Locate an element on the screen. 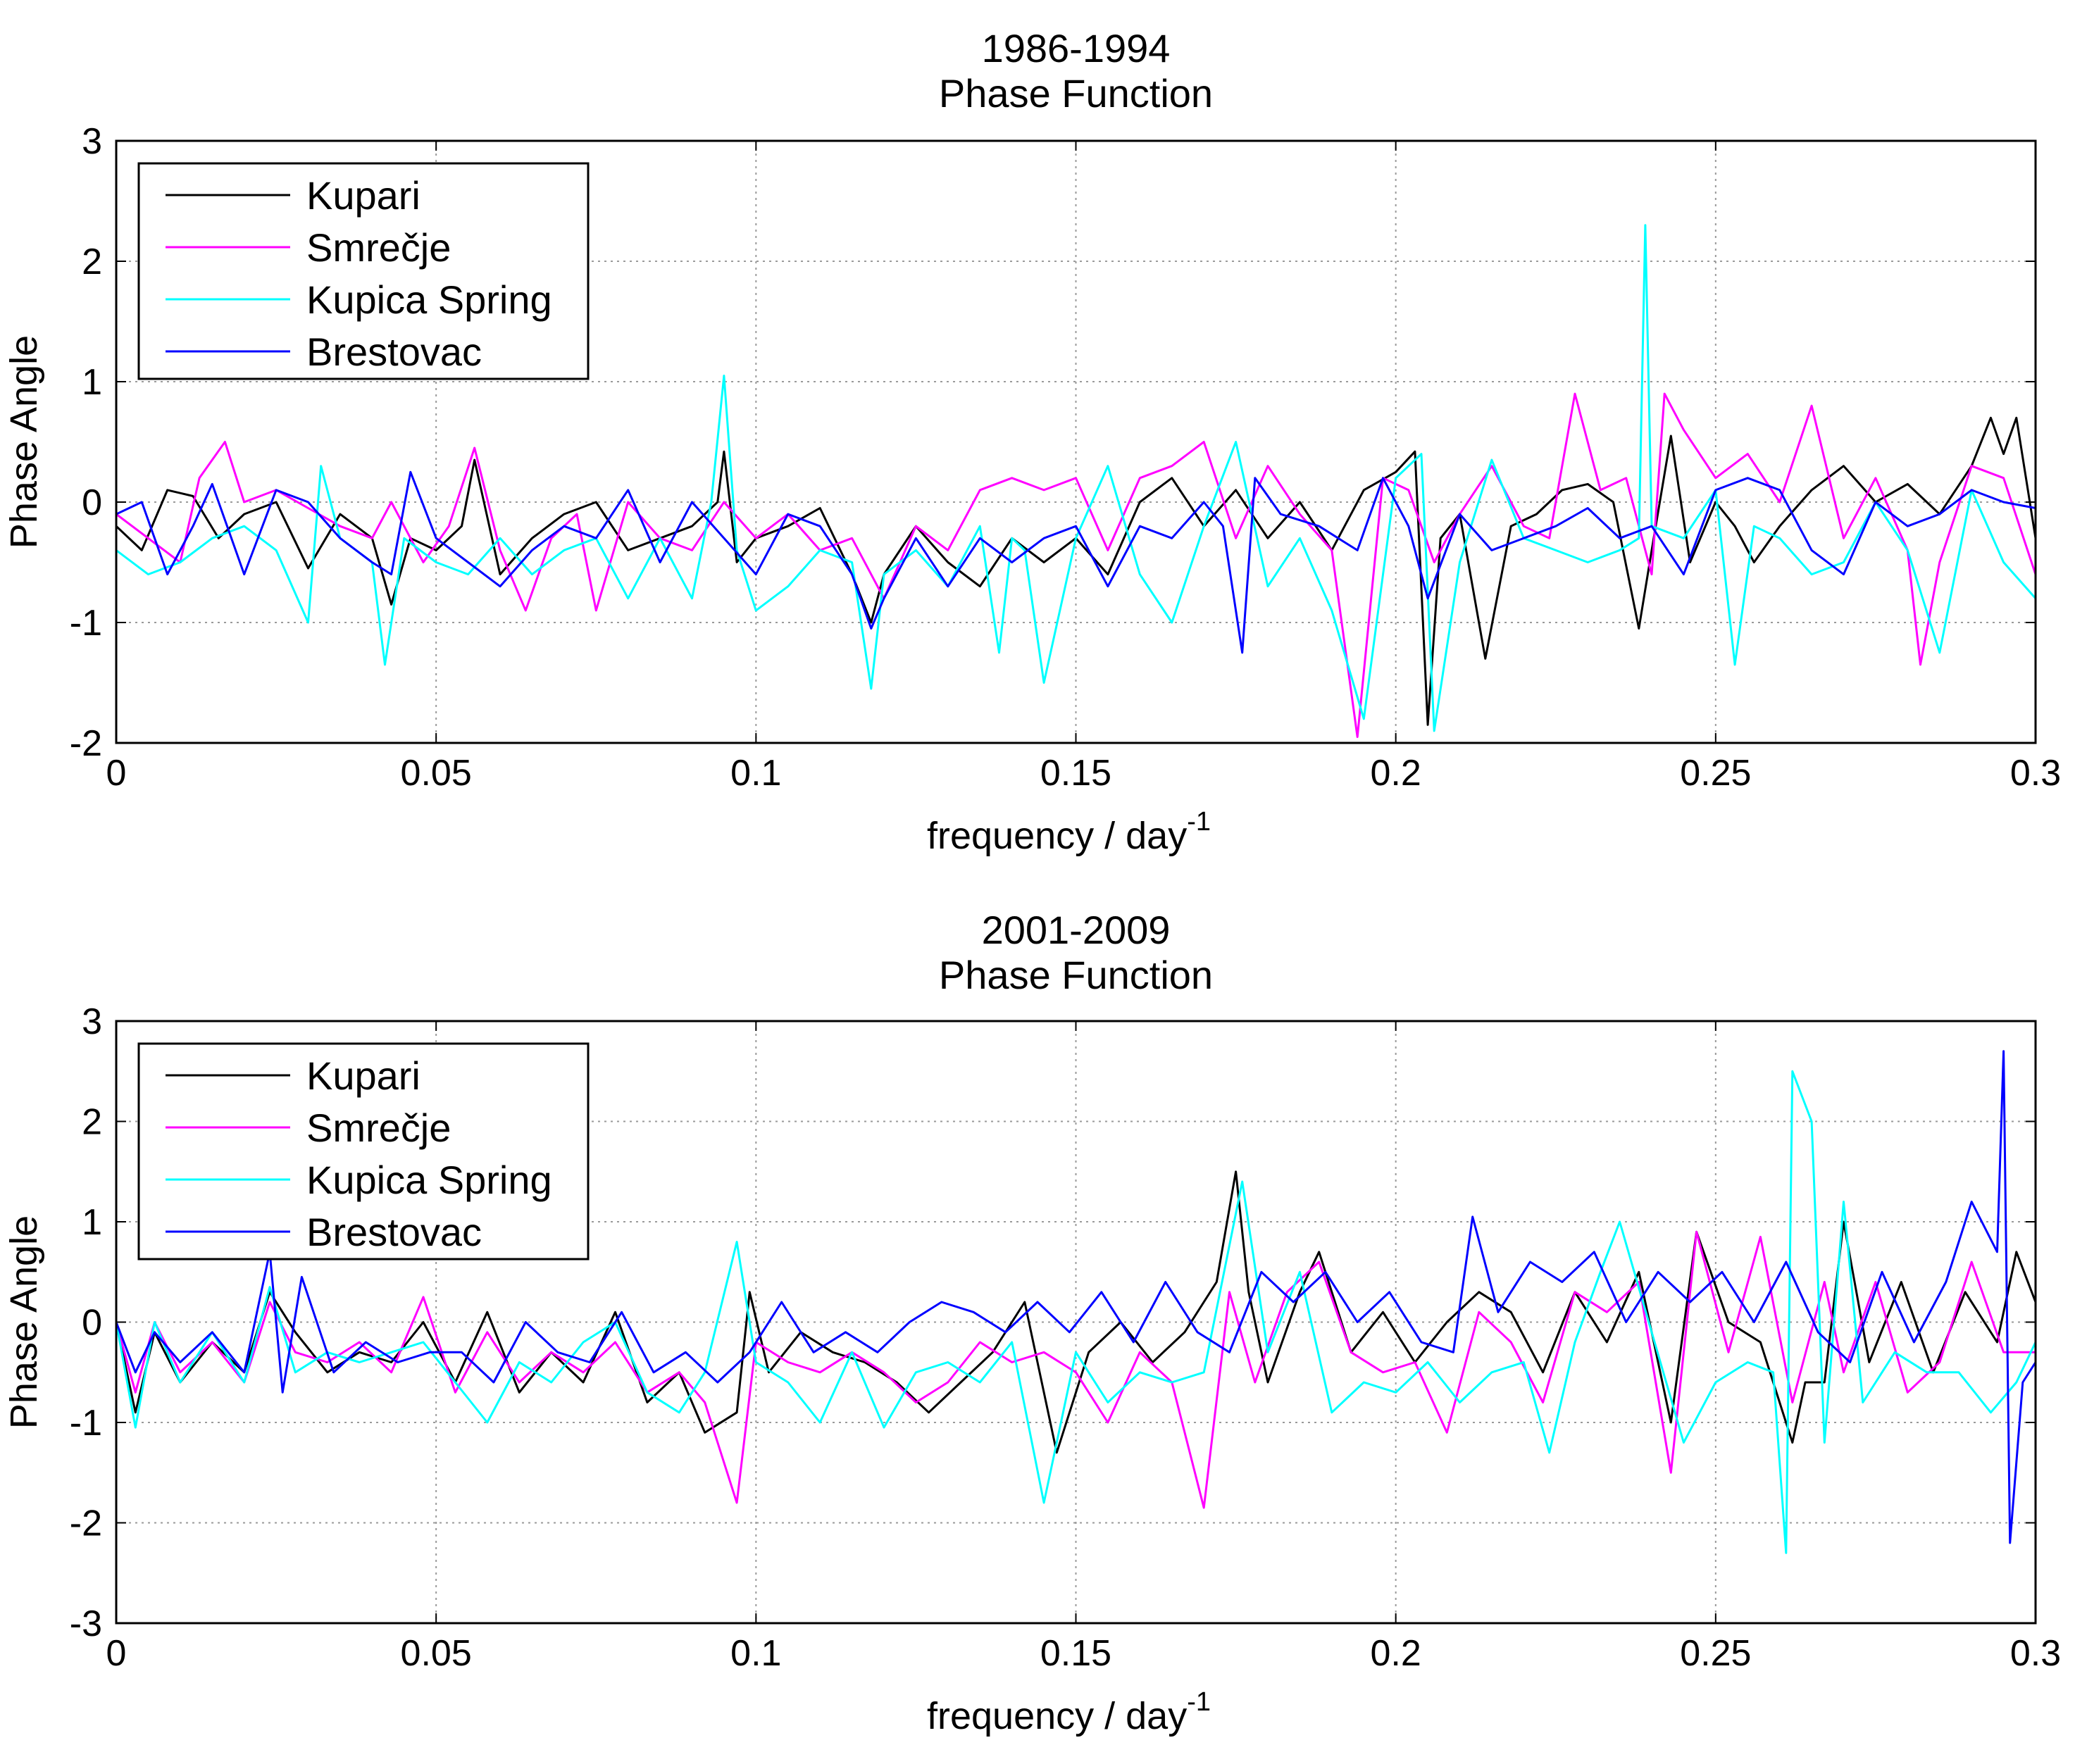 Image resolution: width=2075 pixels, height=1764 pixels. series-line-kupari is located at coordinates (1076, 1312).